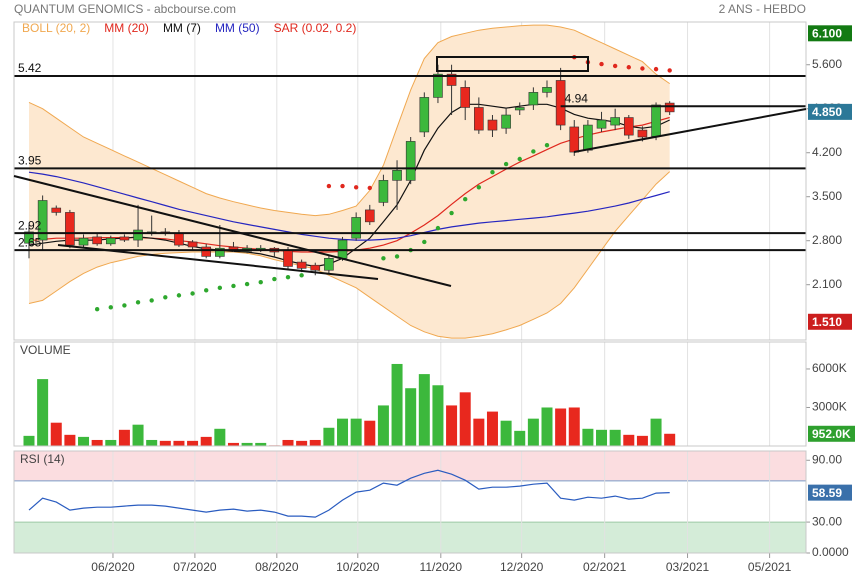 Image resolution: width=855 pixels, height=579 pixels. Describe the element at coordinates (195, 567) in the screenshot. I see `x-tick-label: 07/2020` at that location.